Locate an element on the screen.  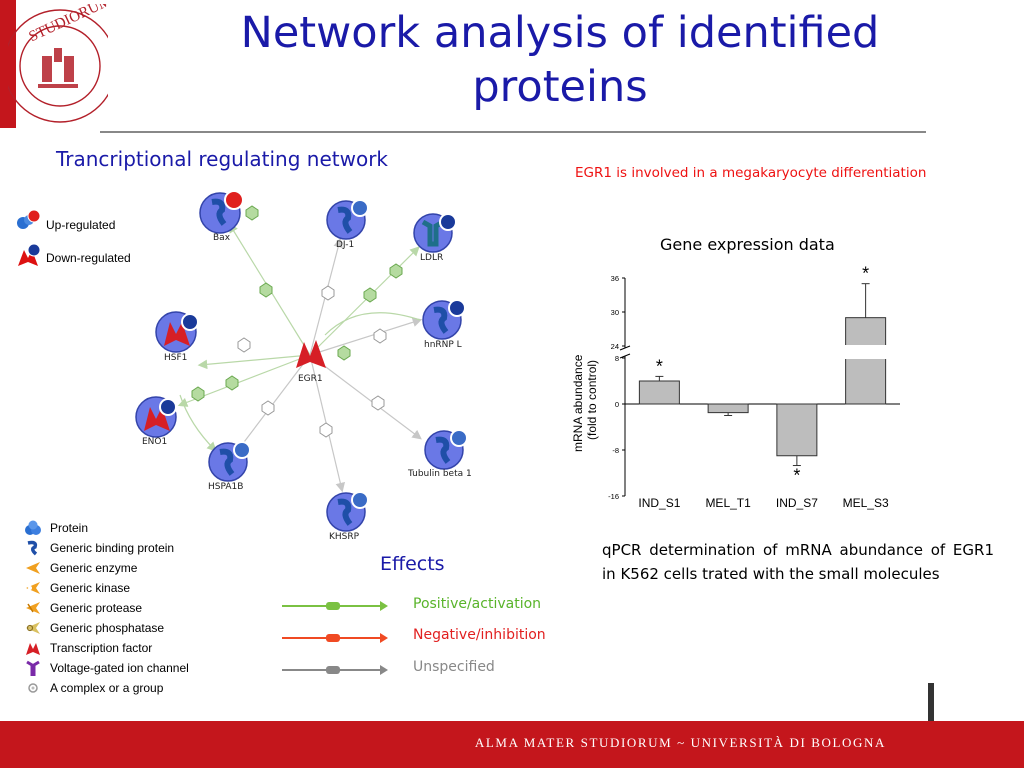
title-divider is located at coordinates (513, 132).